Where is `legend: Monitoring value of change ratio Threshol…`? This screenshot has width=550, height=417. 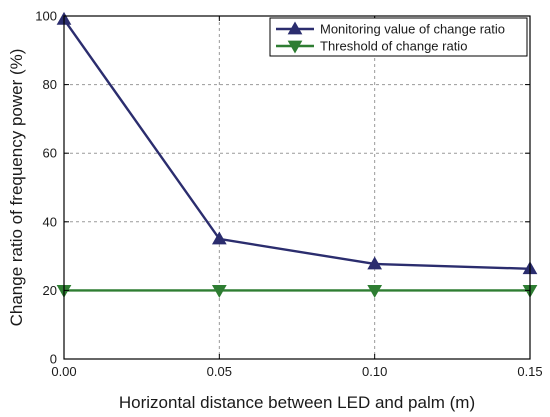
legend: Monitoring value of change ratio Threshol… is located at coordinates (398, 37).